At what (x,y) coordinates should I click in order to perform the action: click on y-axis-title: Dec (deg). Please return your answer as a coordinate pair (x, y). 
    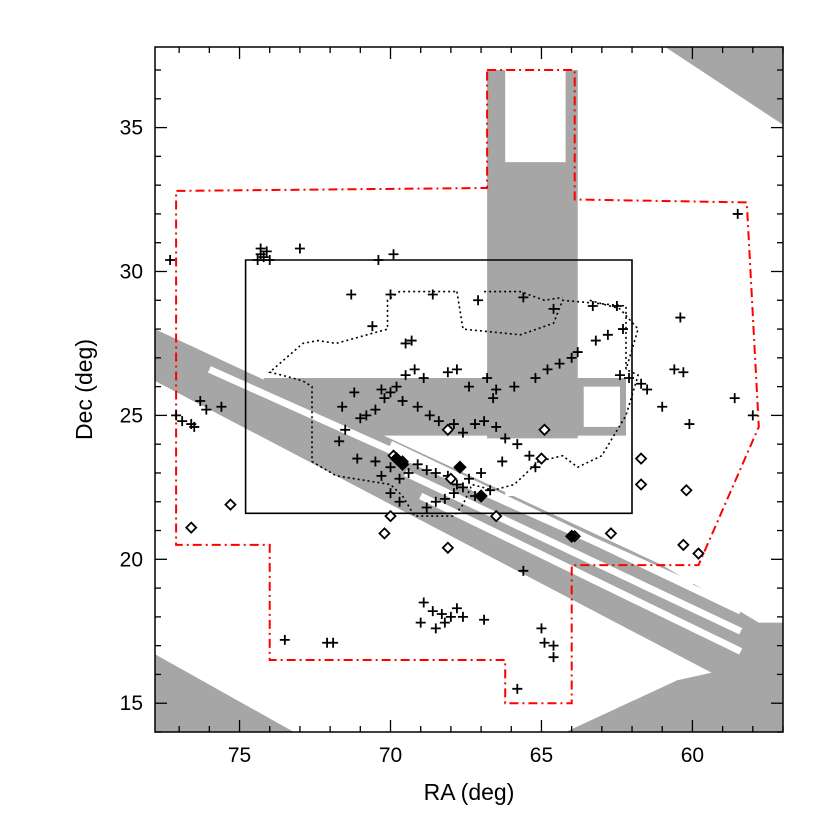
    Looking at the image, I should click on (84, 389).